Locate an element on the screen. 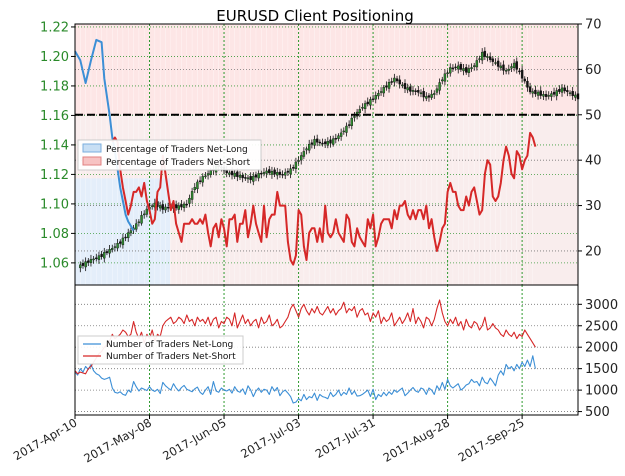  date-tick-label: 2017-Jul-31 is located at coordinates (345, 437).